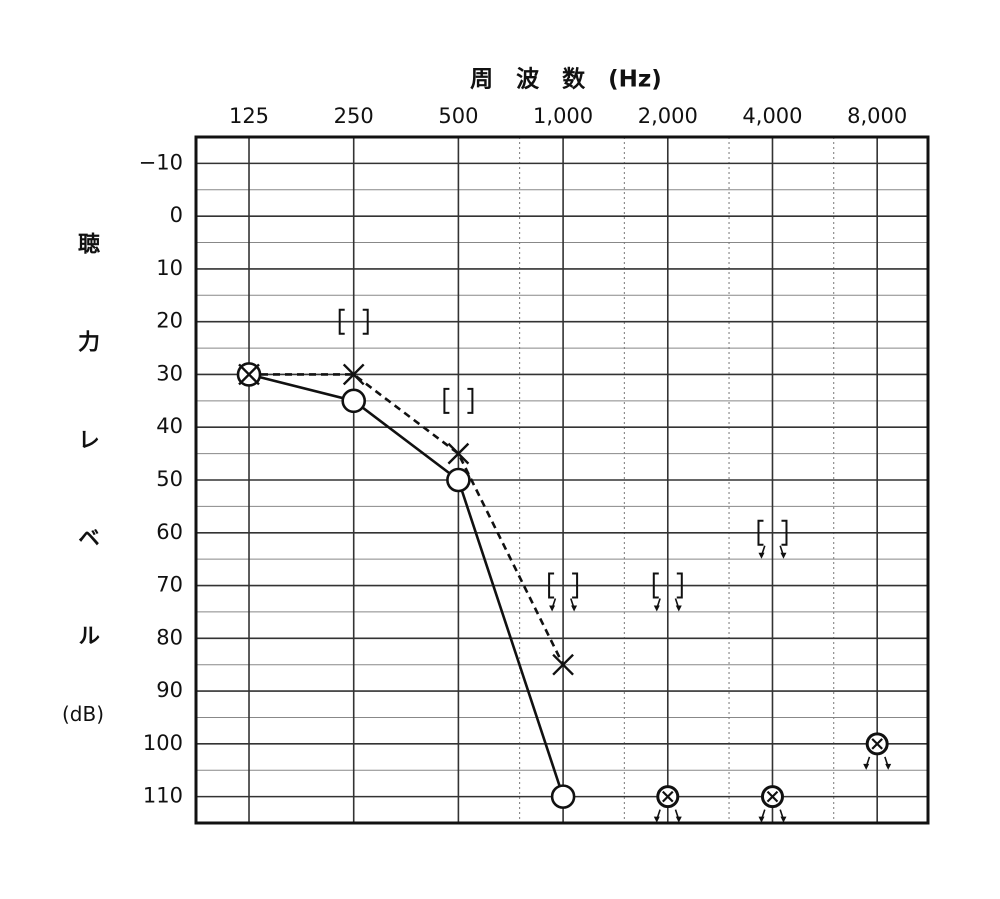 The image size is (1000, 899). Describe the element at coordinates (169, 321) in the screenshot. I see `y-tick-label: 20` at that location.